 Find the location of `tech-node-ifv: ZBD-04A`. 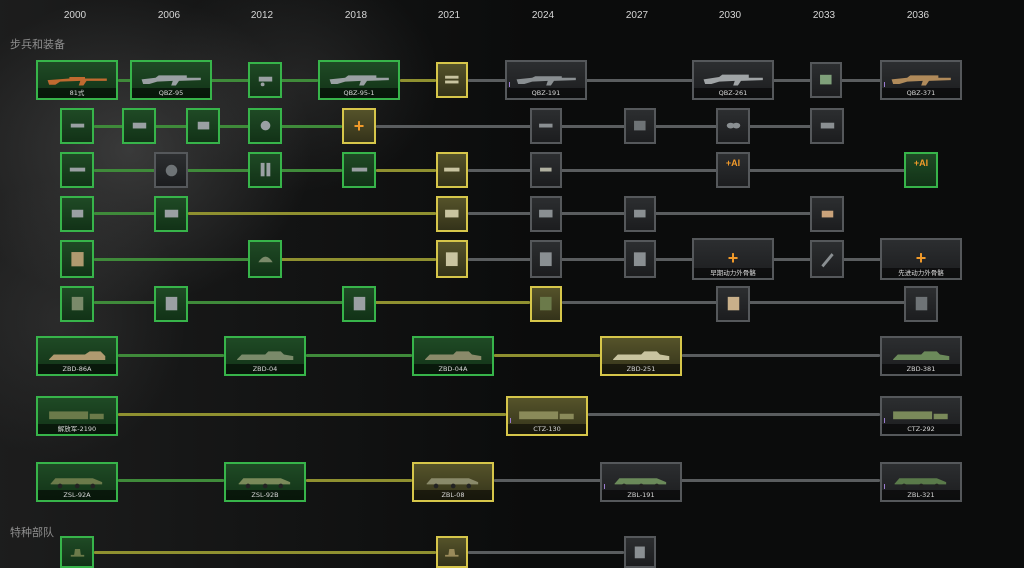

tech-node-ifv: ZBD-04A is located at coordinates (453, 356).